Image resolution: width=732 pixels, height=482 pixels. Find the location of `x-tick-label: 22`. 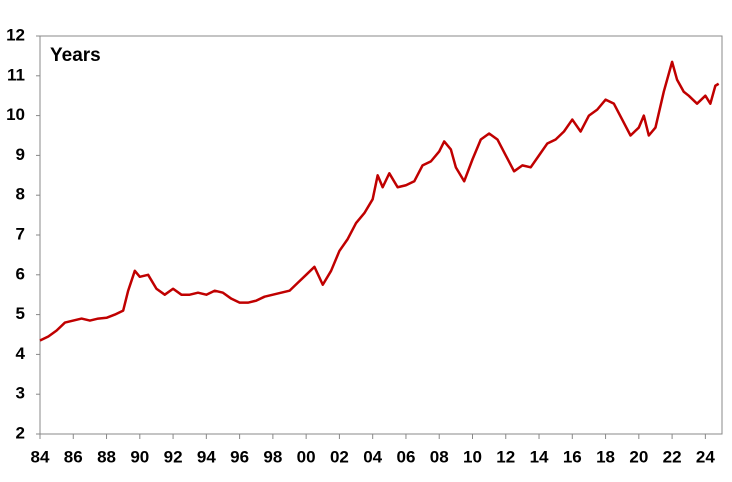

x-tick-label: 22 is located at coordinates (672, 456).